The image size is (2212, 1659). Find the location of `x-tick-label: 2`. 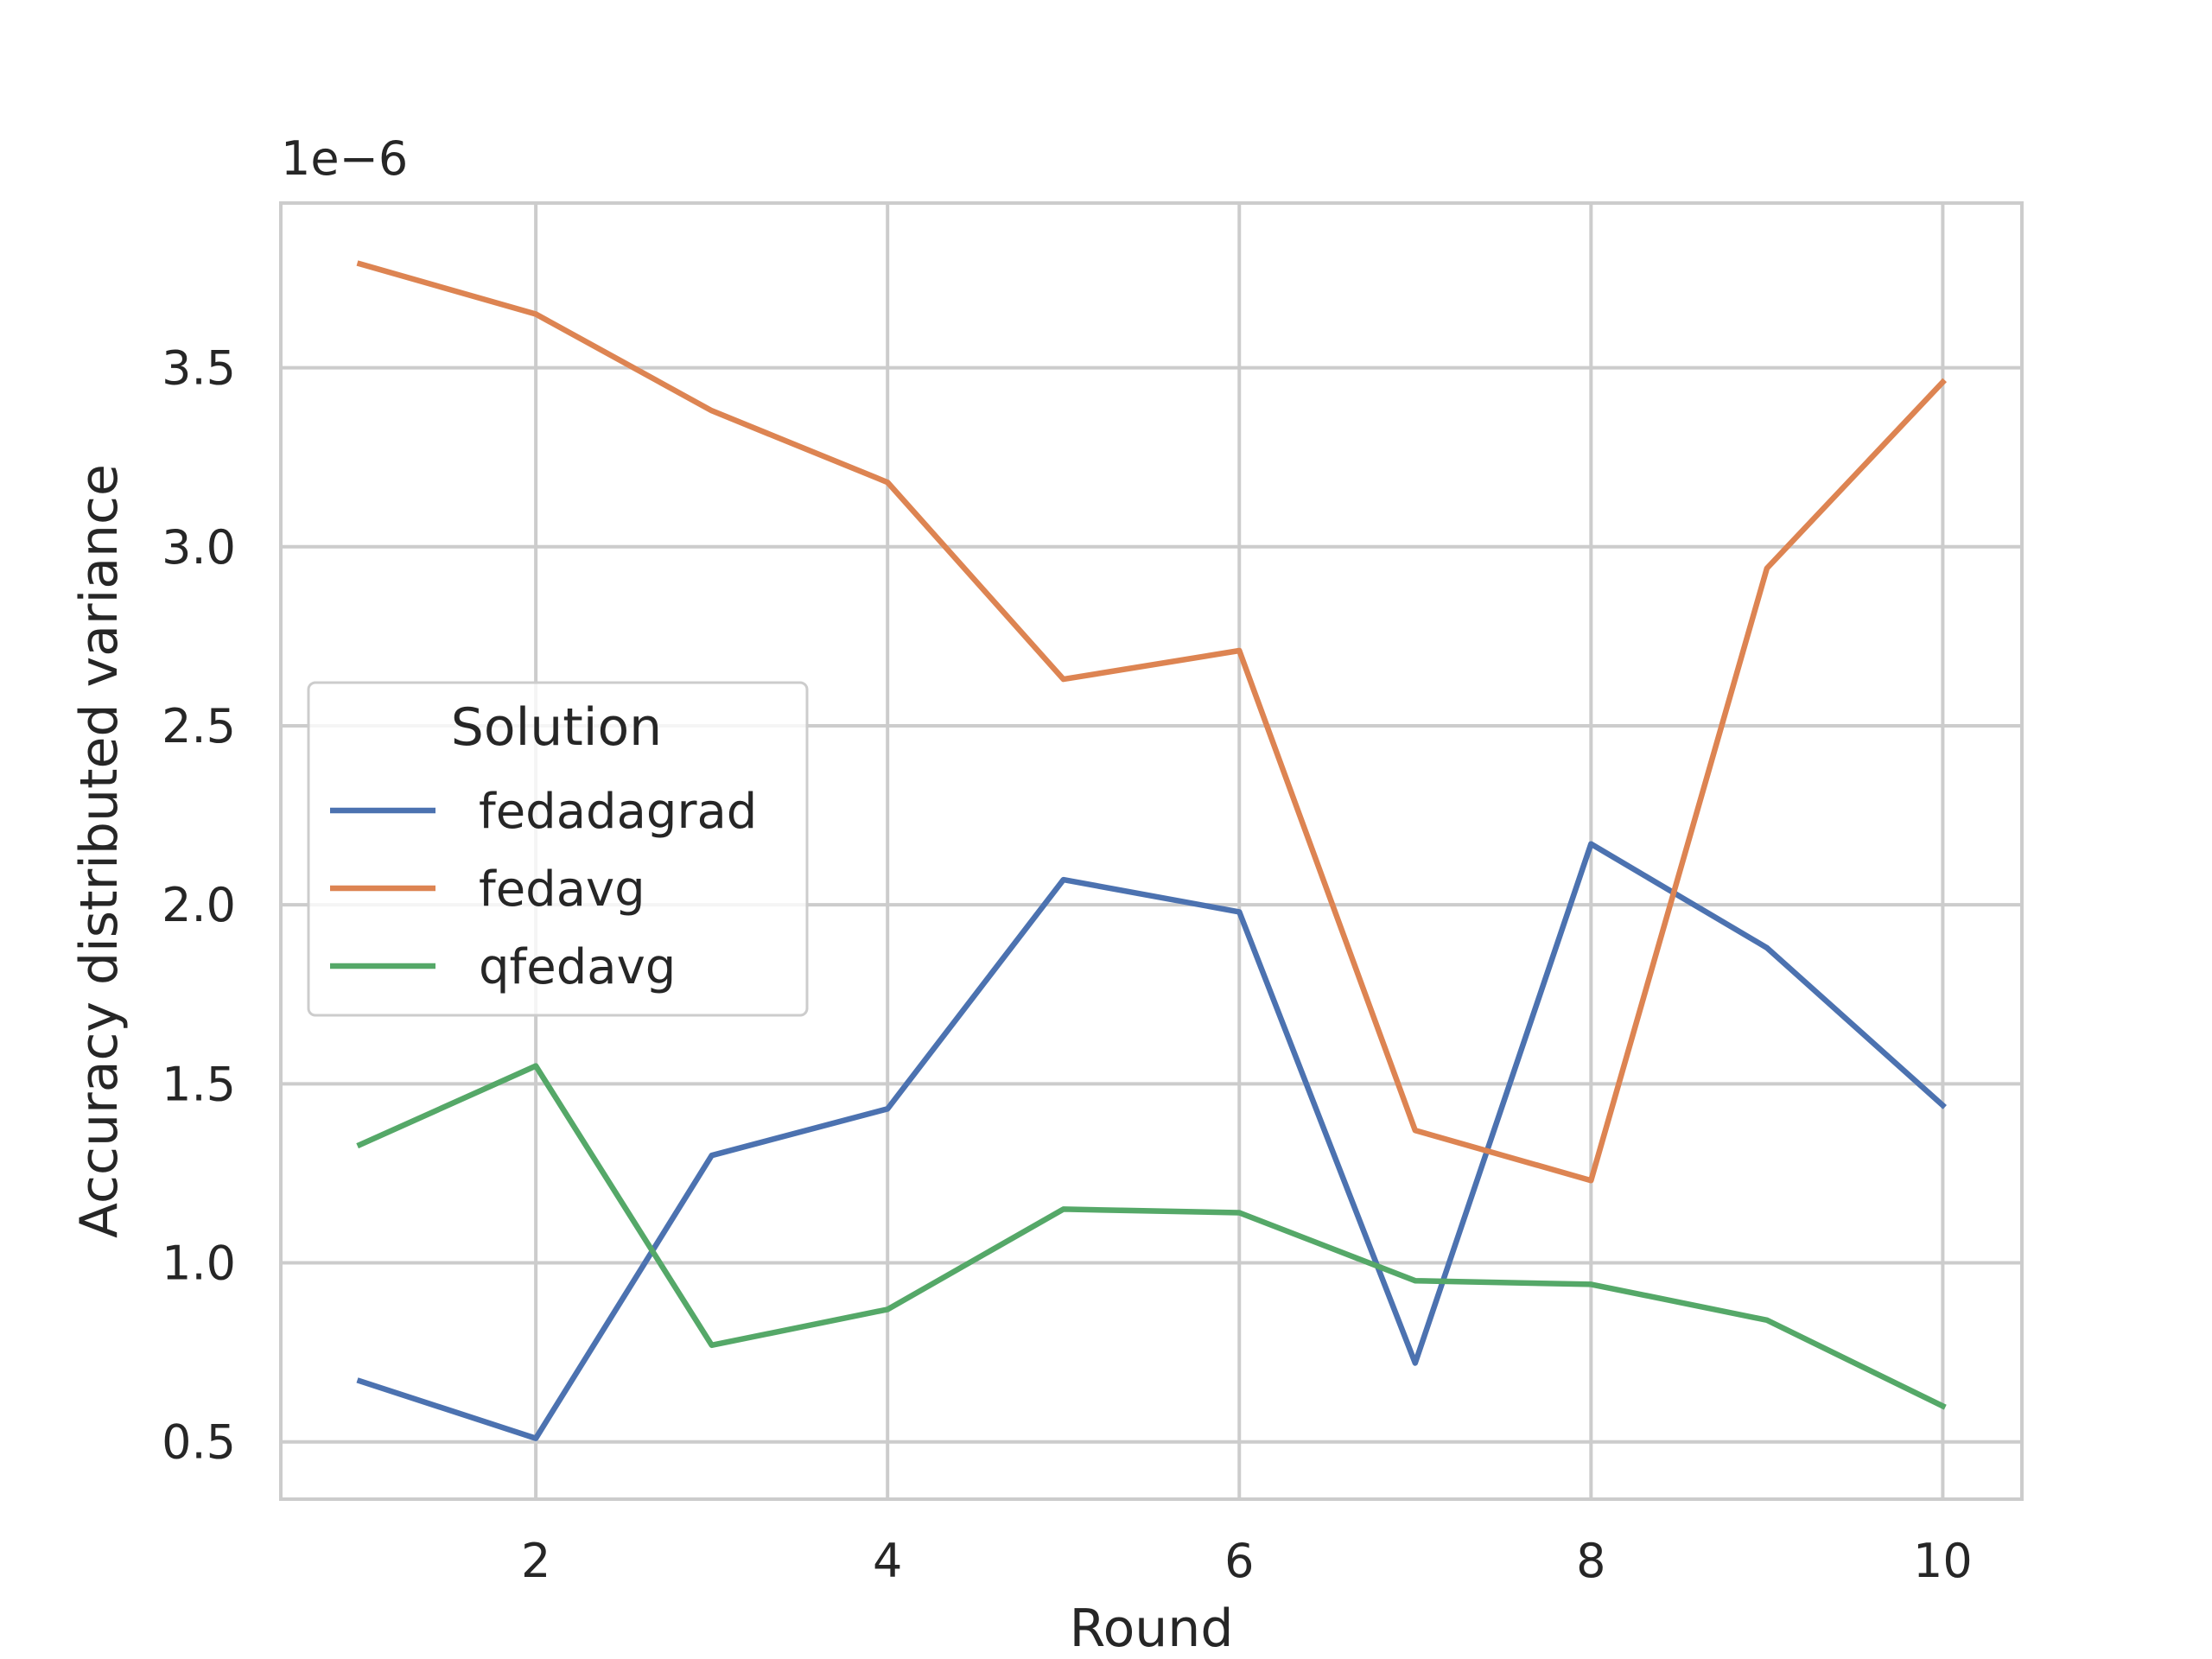

x-tick-label: 2 is located at coordinates (535, 1561).